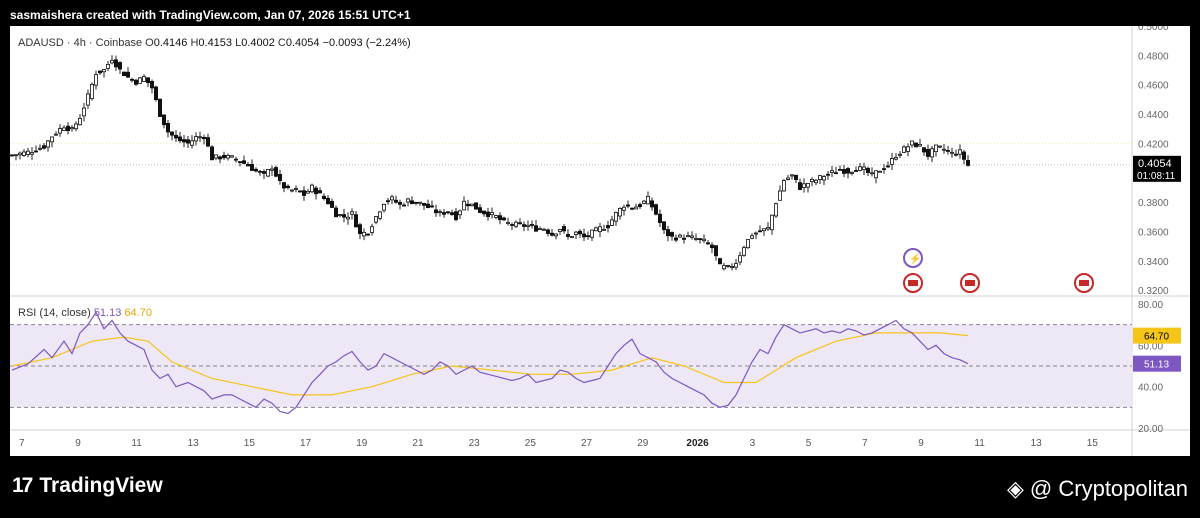 This screenshot has height=518, width=1200. Describe the element at coordinates (1150, 429) in the screenshot. I see `rsi-tick-label: 20.00` at that location.